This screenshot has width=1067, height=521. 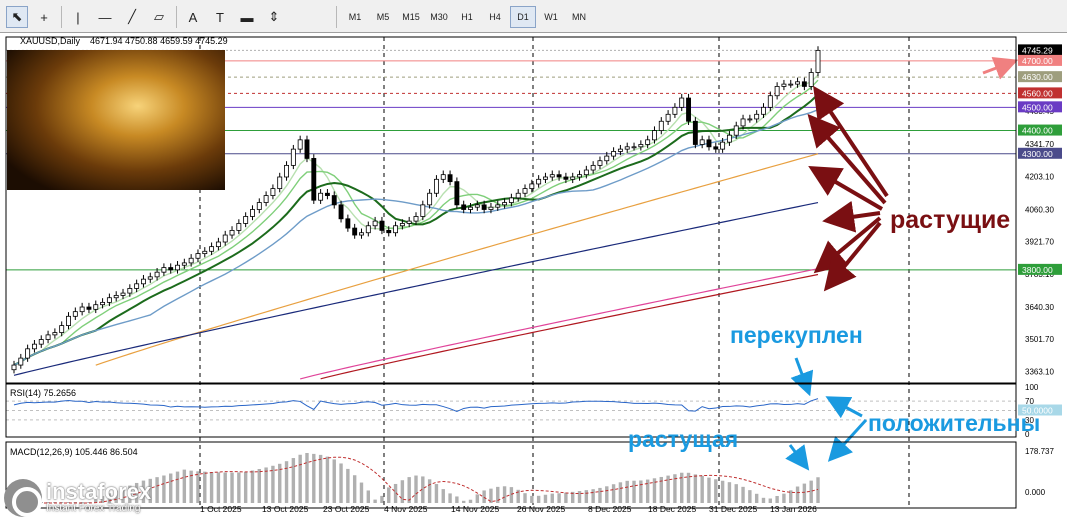 What do you see at coordinates (193, 17) in the screenshot?
I see `text-icon: A` at bounding box center [193, 17].